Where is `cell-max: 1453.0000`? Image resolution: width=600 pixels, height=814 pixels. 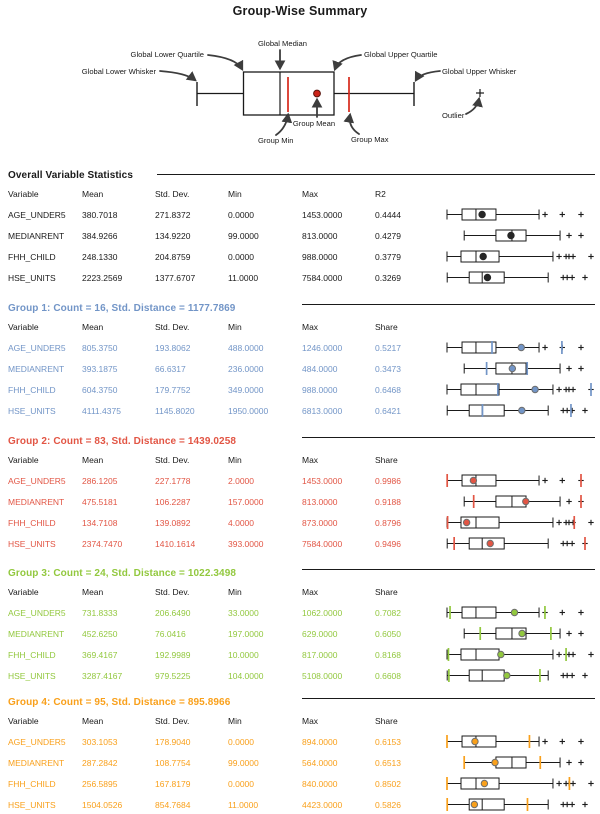
cell-max: 1453.0000 is located at coordinates (322, 214).